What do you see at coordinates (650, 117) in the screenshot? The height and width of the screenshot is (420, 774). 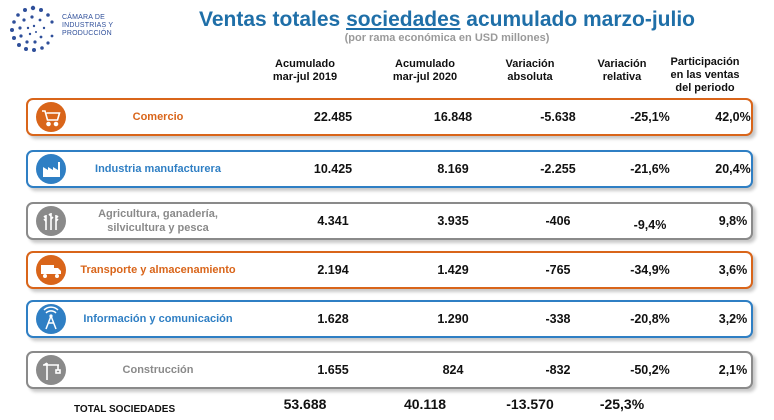 I see `cell-var-rel: -25,1%` at bounding box center [650, 117].